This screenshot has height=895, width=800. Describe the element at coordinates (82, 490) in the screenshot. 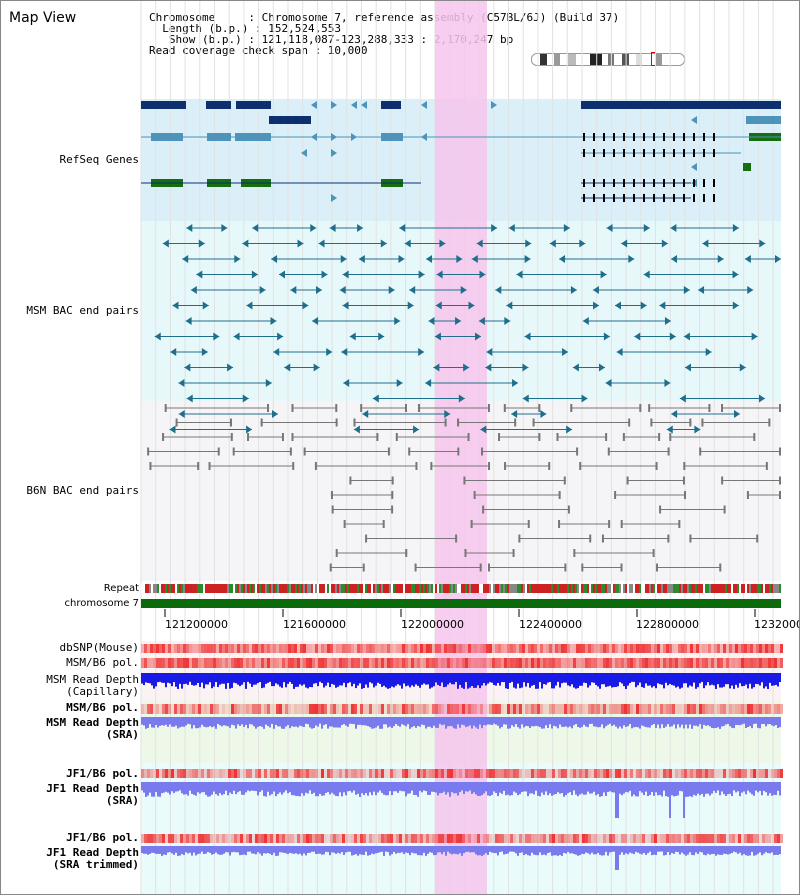

I see `track-label-b6n-bac: B6N BAC end pairs` at that location.